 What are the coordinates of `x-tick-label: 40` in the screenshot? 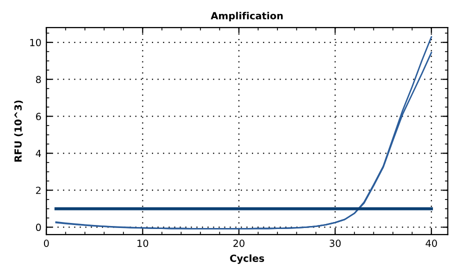 It's located at (431, 243).